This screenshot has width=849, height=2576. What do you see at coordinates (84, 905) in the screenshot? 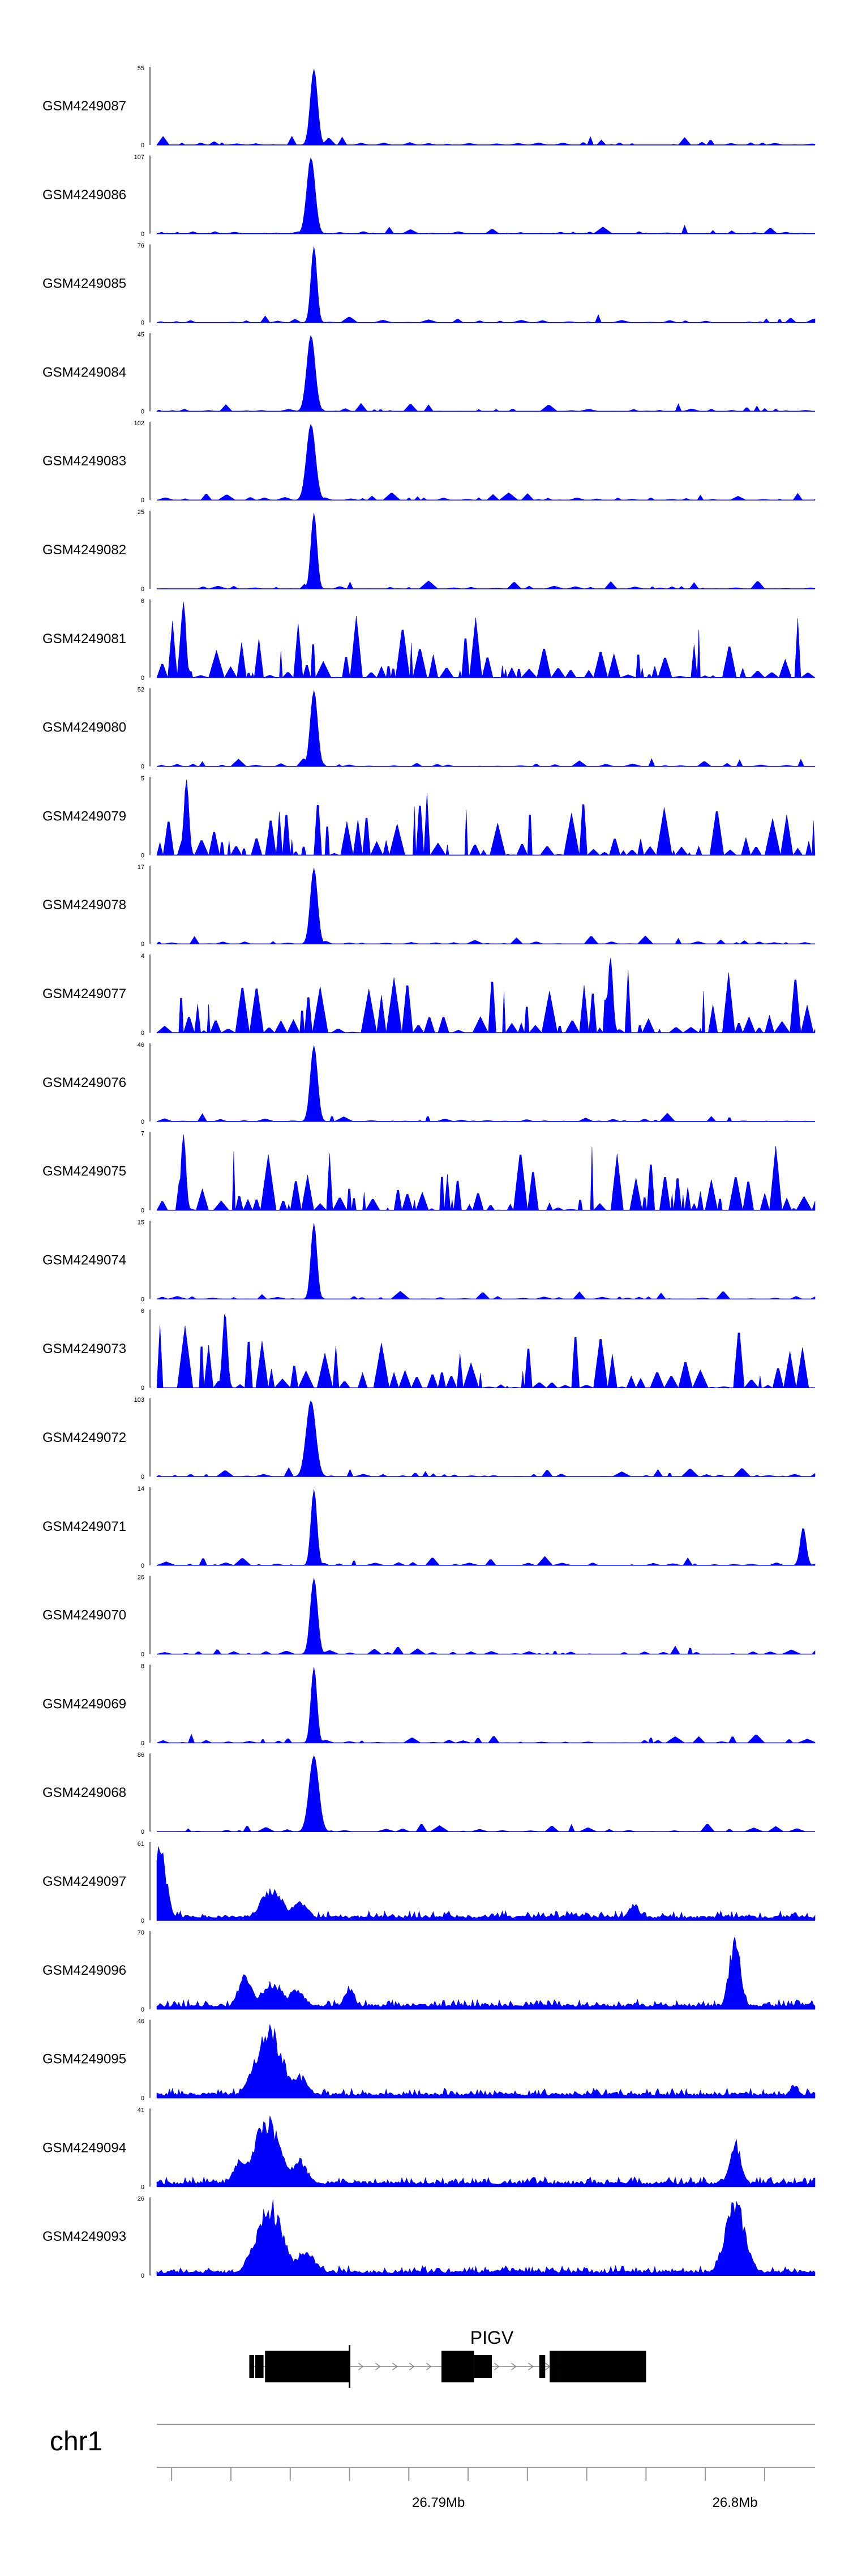
I see `track-name-label: GSM4249078` at bounding box center [84, 905].